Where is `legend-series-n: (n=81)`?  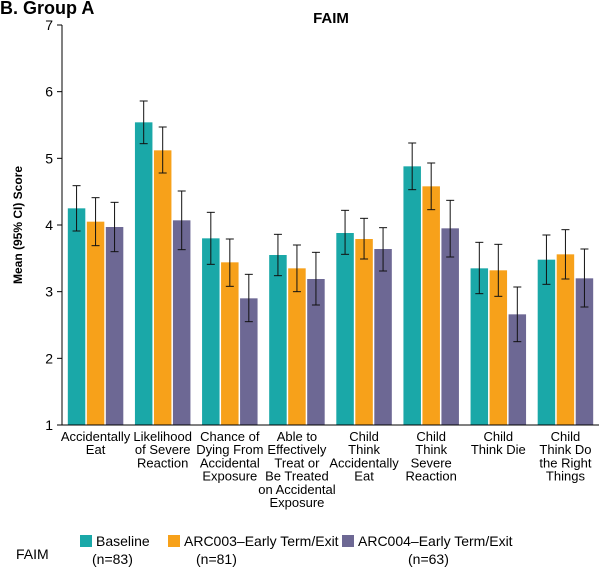 legend-series-n: (n=81) is located at coordinates (216, 559).